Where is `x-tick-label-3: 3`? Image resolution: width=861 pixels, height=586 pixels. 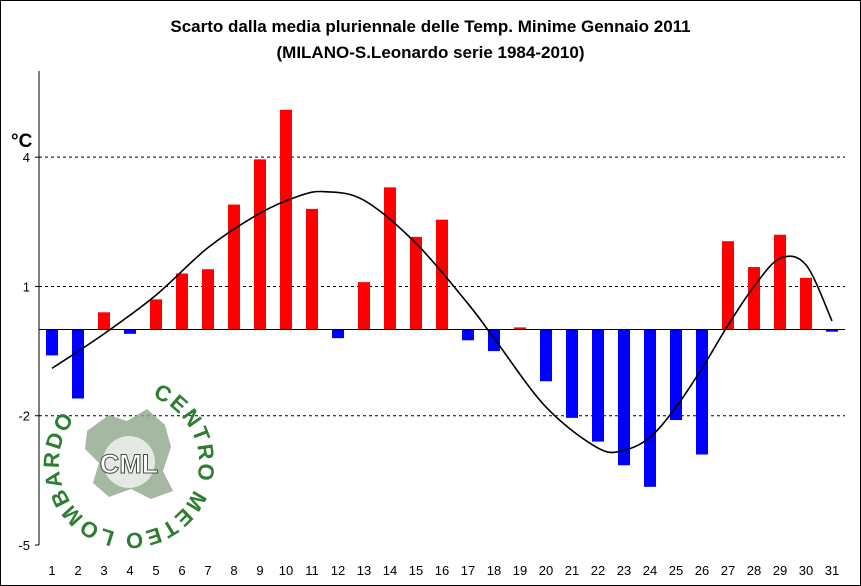
x-tick-label-3: 3 is located at coordinates (103, 570).